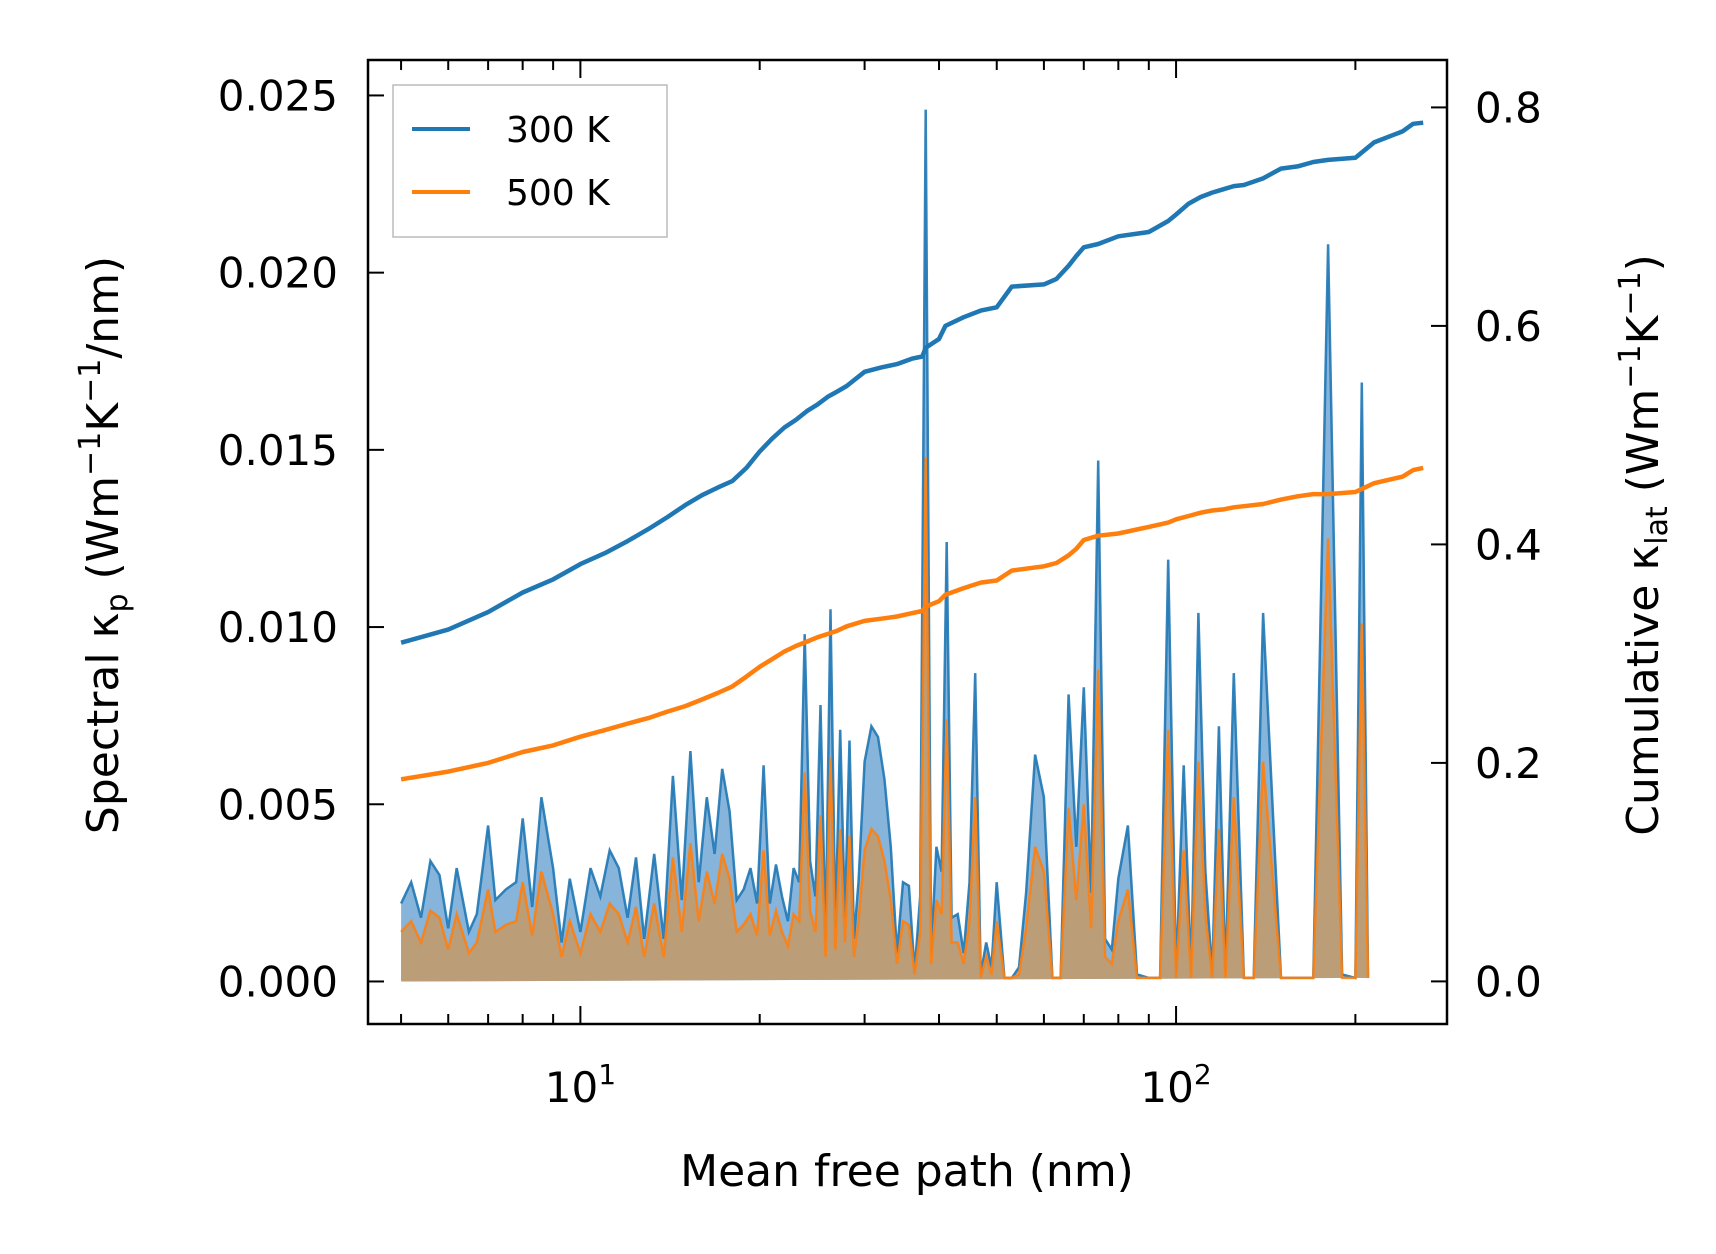  I want to click on x-tick-label-100: 10², so click(1175, 1085).